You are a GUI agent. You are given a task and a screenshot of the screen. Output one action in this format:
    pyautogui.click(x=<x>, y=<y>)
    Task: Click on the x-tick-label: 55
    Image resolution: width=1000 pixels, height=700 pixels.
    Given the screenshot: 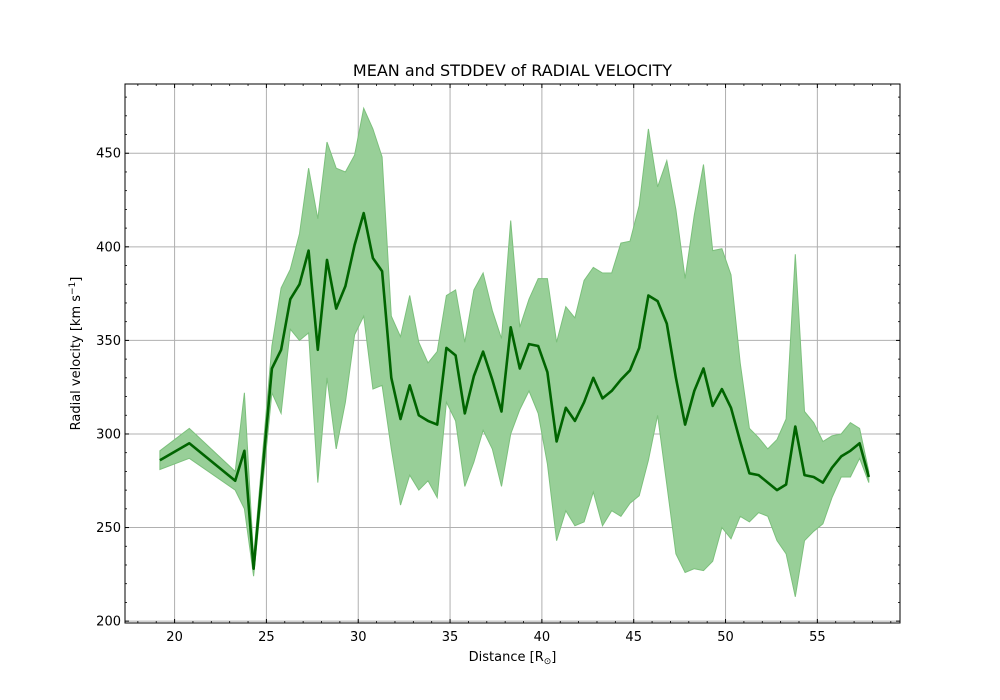 What is the action you would take?
    pyautogui.click(x=817, y=637)
    